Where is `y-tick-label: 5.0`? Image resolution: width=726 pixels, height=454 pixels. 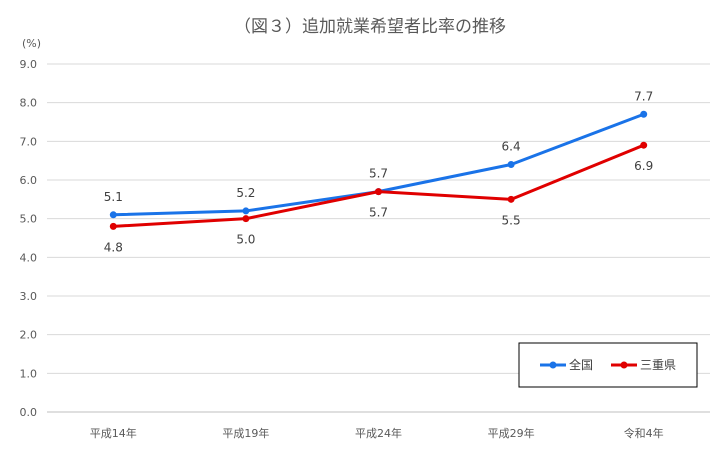
y-tick-label: 5.0 is located at coordinates (29, 219).